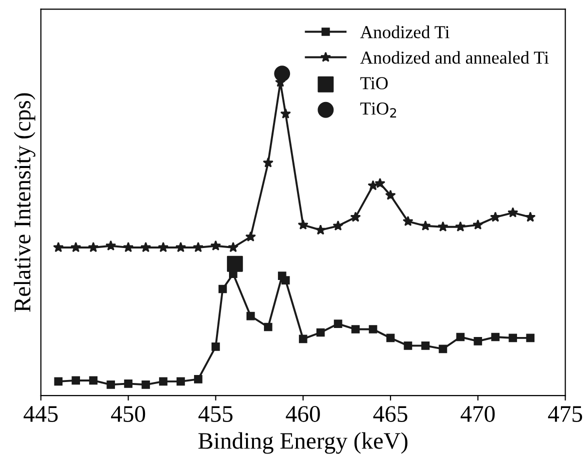 This screenshot has width=584, height=460. I want to click on y-axis-title: Relative Intensity (cps), so click(25, 202).